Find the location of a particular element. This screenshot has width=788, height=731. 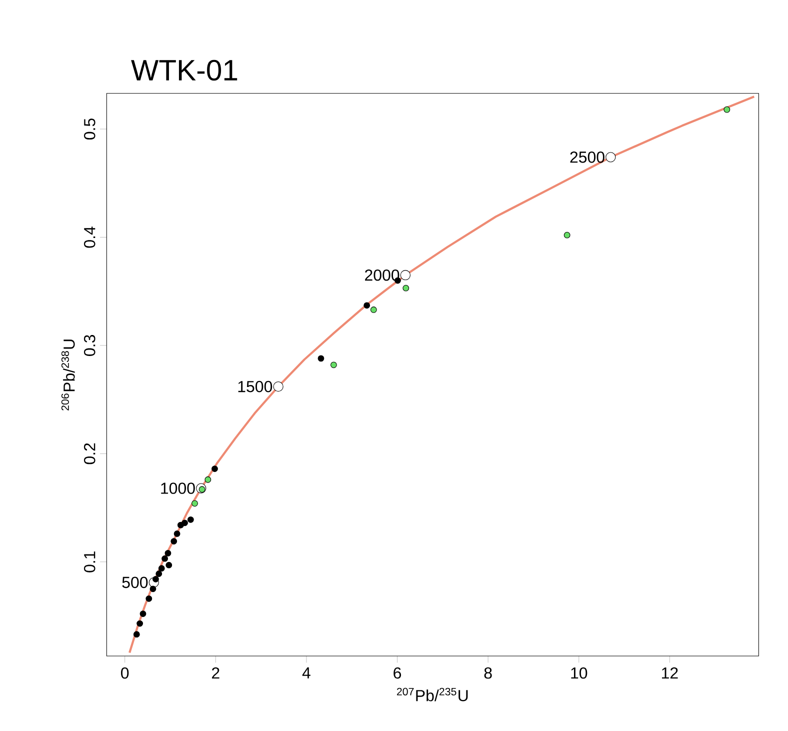

annotation: 500 is located at coordinates (135, 582).